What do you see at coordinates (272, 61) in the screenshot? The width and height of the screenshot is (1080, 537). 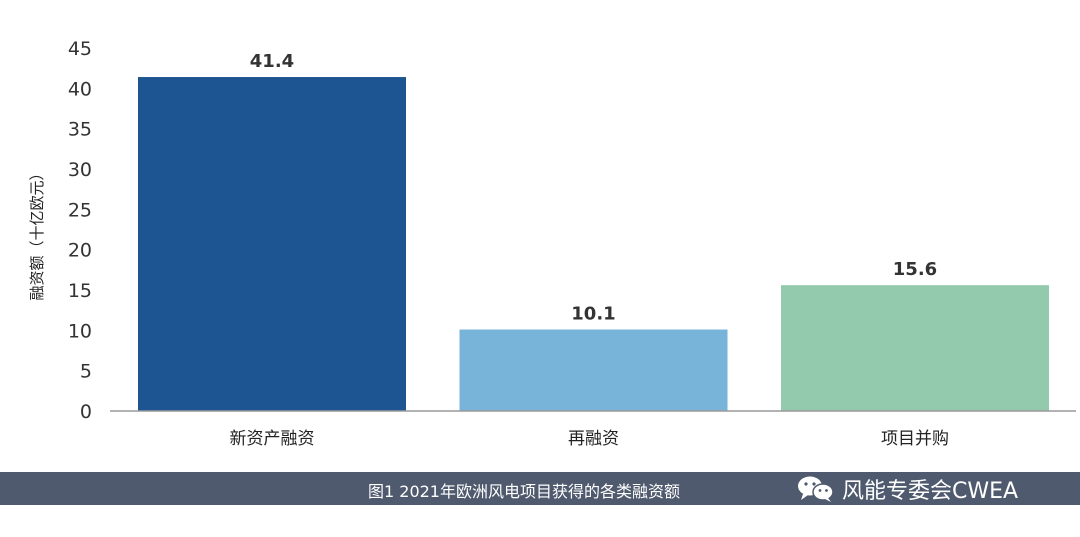 I see `value-label-1: 41.4` at bounding box center [272, 61].